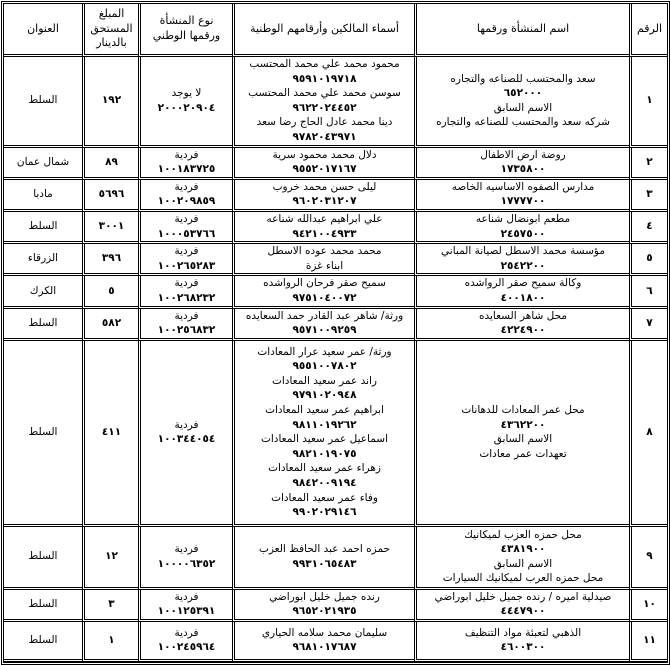  What do you see at coordinates (185, 102) in the screenshot?
I see `type-cell: لا يوجد ٢٠٠٠٢٠٩٠٤` at bounding box center [185, 102].